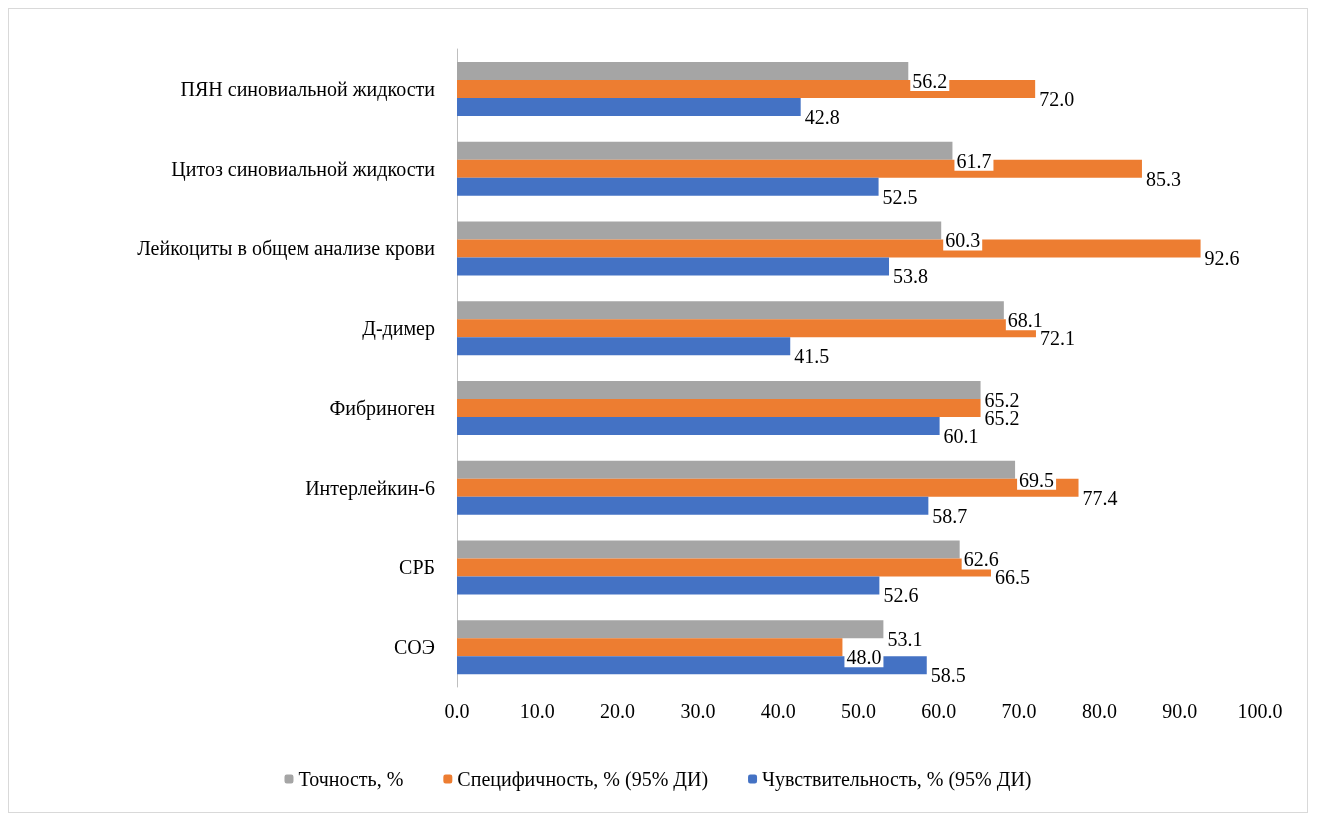 The width and height of the screenshot is (1322, 825). What do you see at coordinates (897, 779) in the screenshot?
I see `legend-label: Чувствительность, % (95% ДИ)` at bounding box center [897, 779].